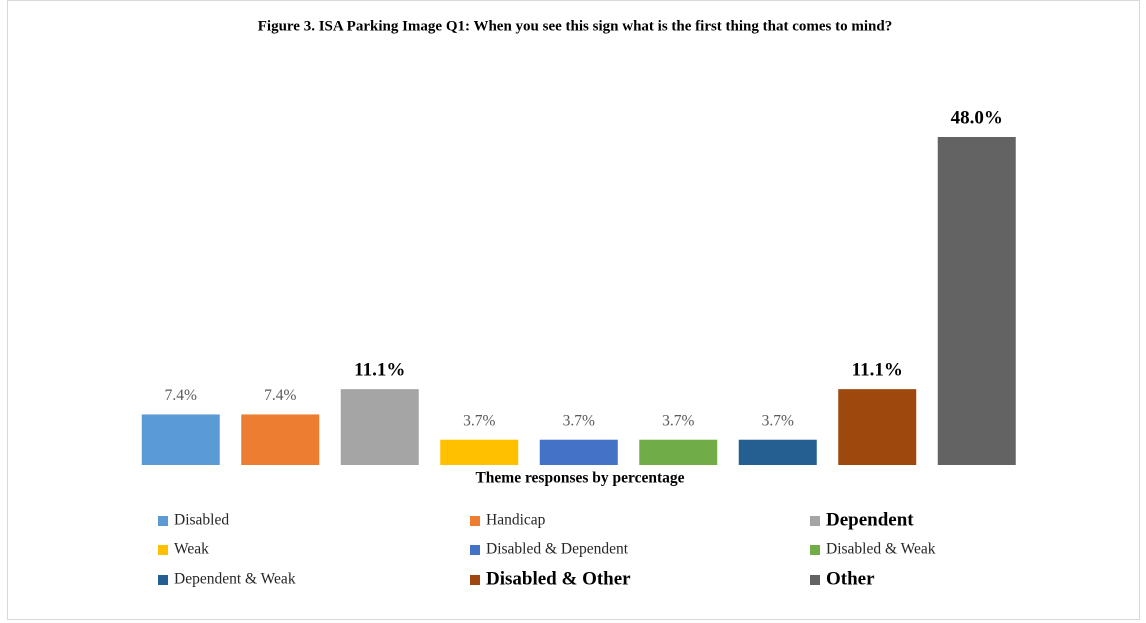 Image resolution: width=1146 pixels, height=623 pixels. I want to click on legend-label: Handicap, so click(516, 520).